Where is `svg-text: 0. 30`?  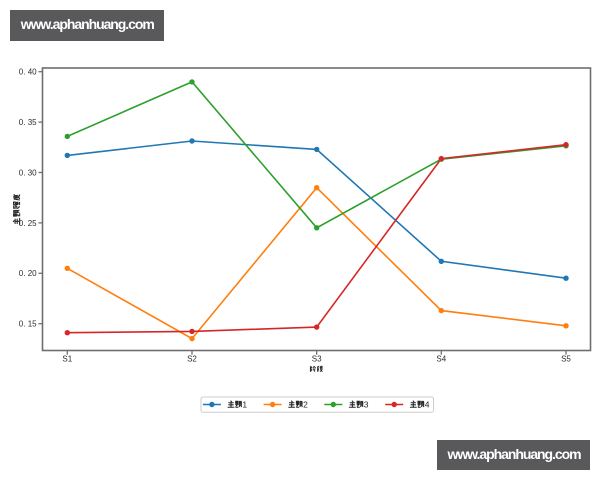
svg-text: 0. 30 is located at coordinates (28, 172).